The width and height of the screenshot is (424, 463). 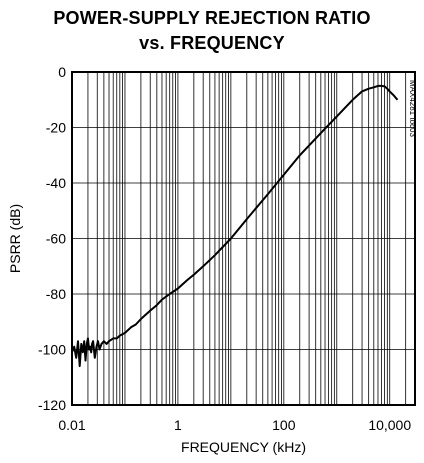 What do you see at coordinates (284, 425) in the screenshot?
I see `x-tick-label: 100` at bounding box center [284, 425].